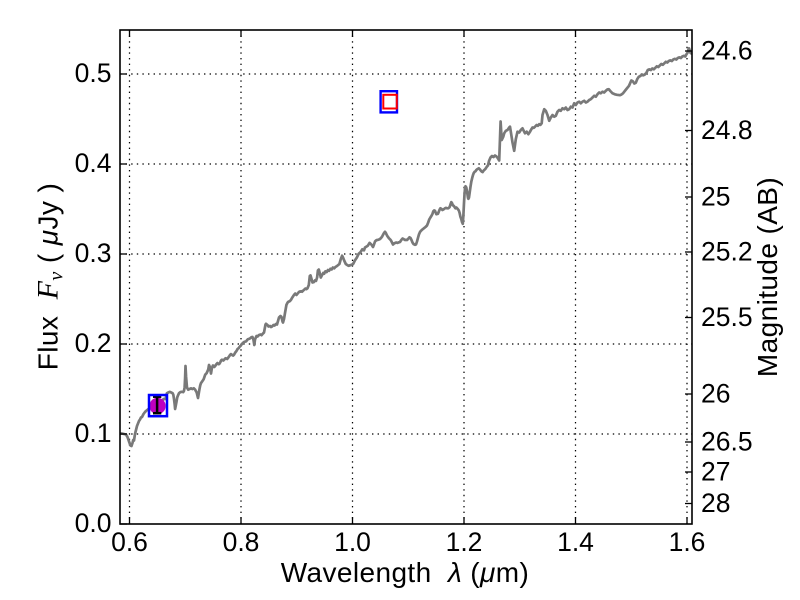 The height and width of the screenshot is (600, 800). What do you see at coordinates (715, 197) in the screenshot?
I see `svg-text: 25` at bounding box center [715, 197].